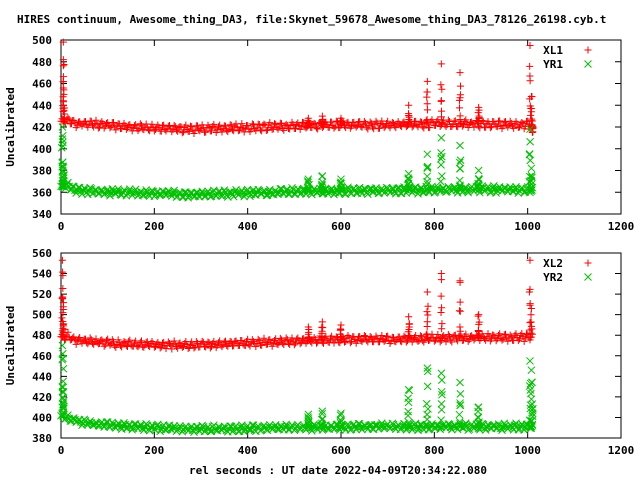 The image size is (640, 480). What do you see at coordinates (553, 64) in the screenshot?
I see `legend-label: YR1` at bounding box center [553, 64].